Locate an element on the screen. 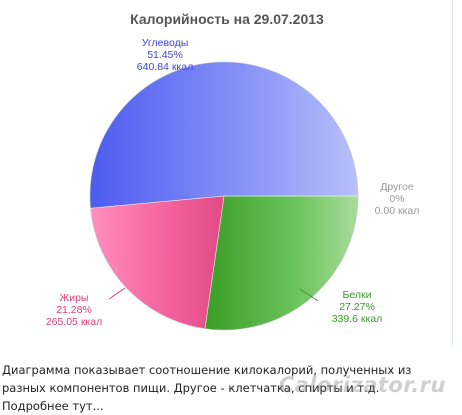 Image resolution: width=462 pixels, height=415 pixels. pie-slice-Жиры is located at coordinates (157, 262).